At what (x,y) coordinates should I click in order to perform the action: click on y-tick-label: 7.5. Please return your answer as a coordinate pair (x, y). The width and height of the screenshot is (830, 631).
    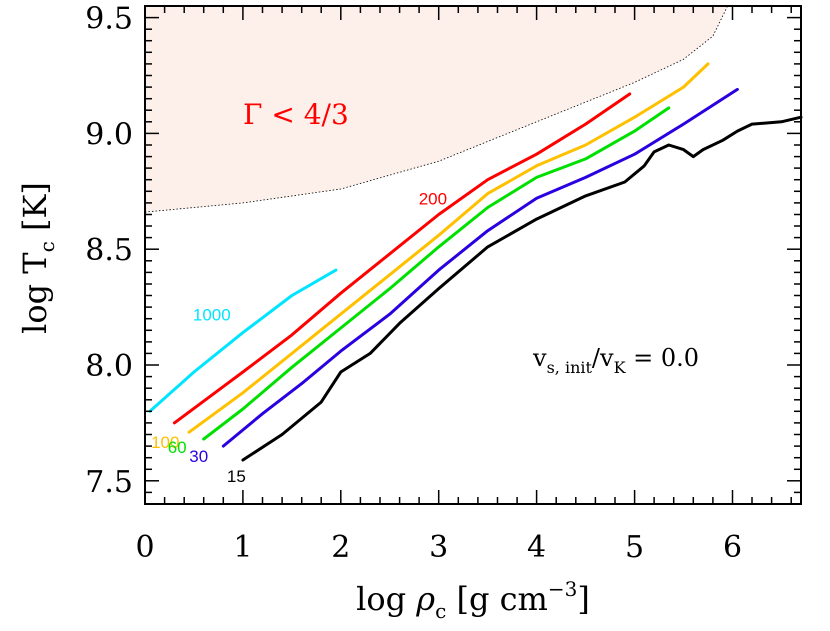
    Looking at the image, I should click on (109, 482).